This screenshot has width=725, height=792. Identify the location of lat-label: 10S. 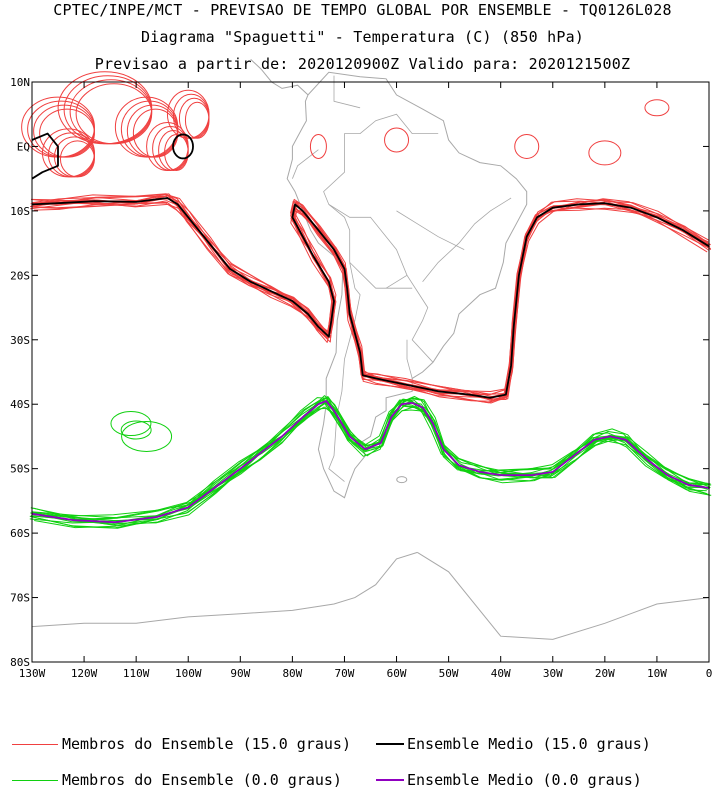
(20, 211).